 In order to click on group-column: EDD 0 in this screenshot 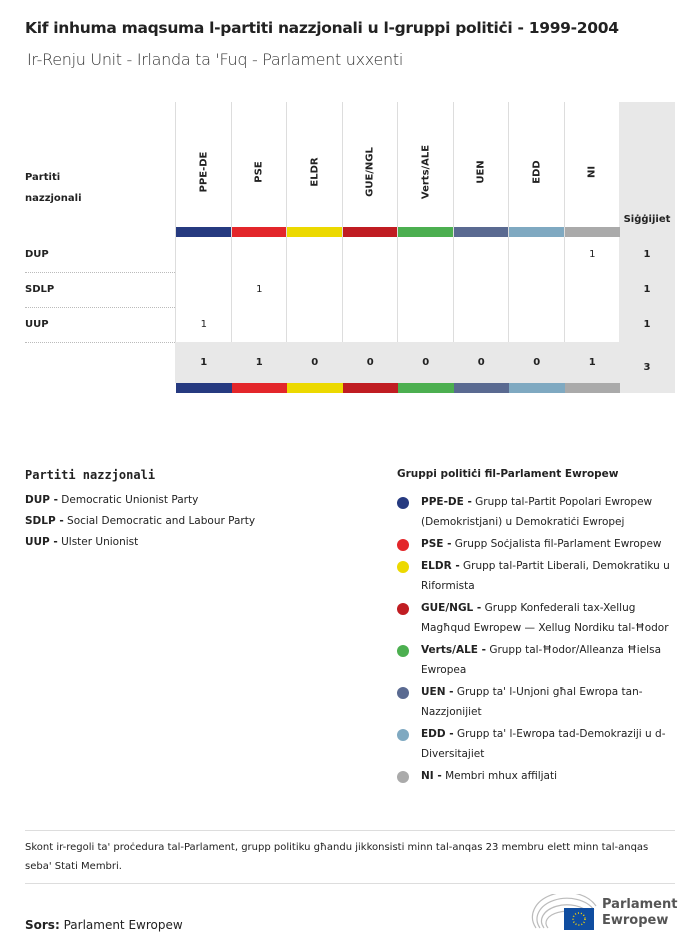, I will do `click(536, 247)`.